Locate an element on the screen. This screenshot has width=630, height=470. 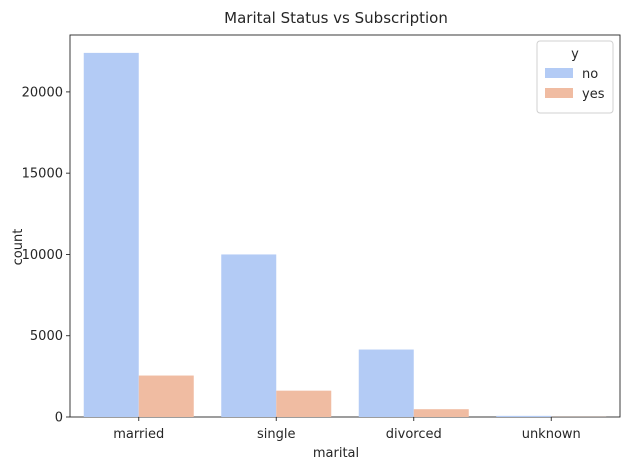
bar-no-unknown is located at coordinates (524, 416).